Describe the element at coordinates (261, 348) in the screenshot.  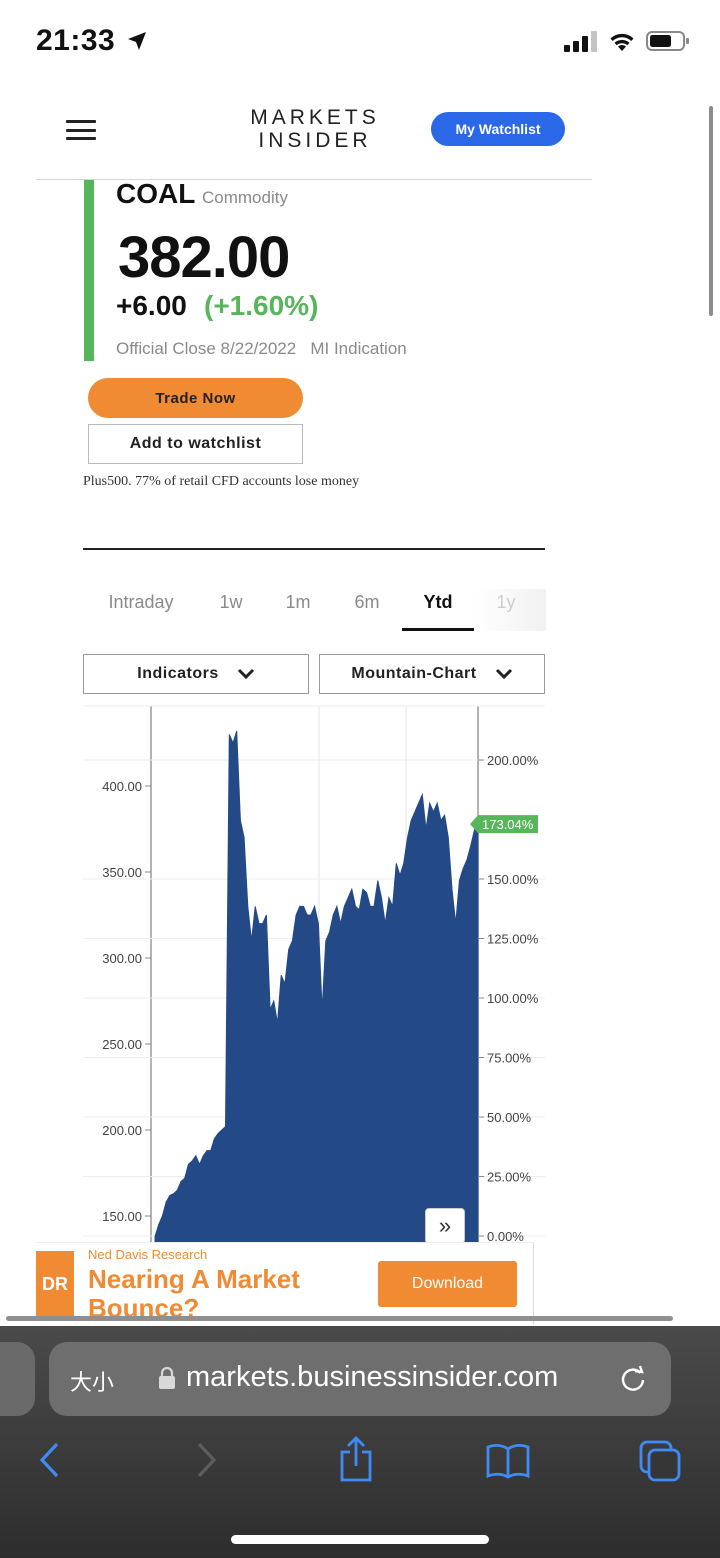
I see `official-close-info: Official Close 8/22/2022 MI Indication` at that location.